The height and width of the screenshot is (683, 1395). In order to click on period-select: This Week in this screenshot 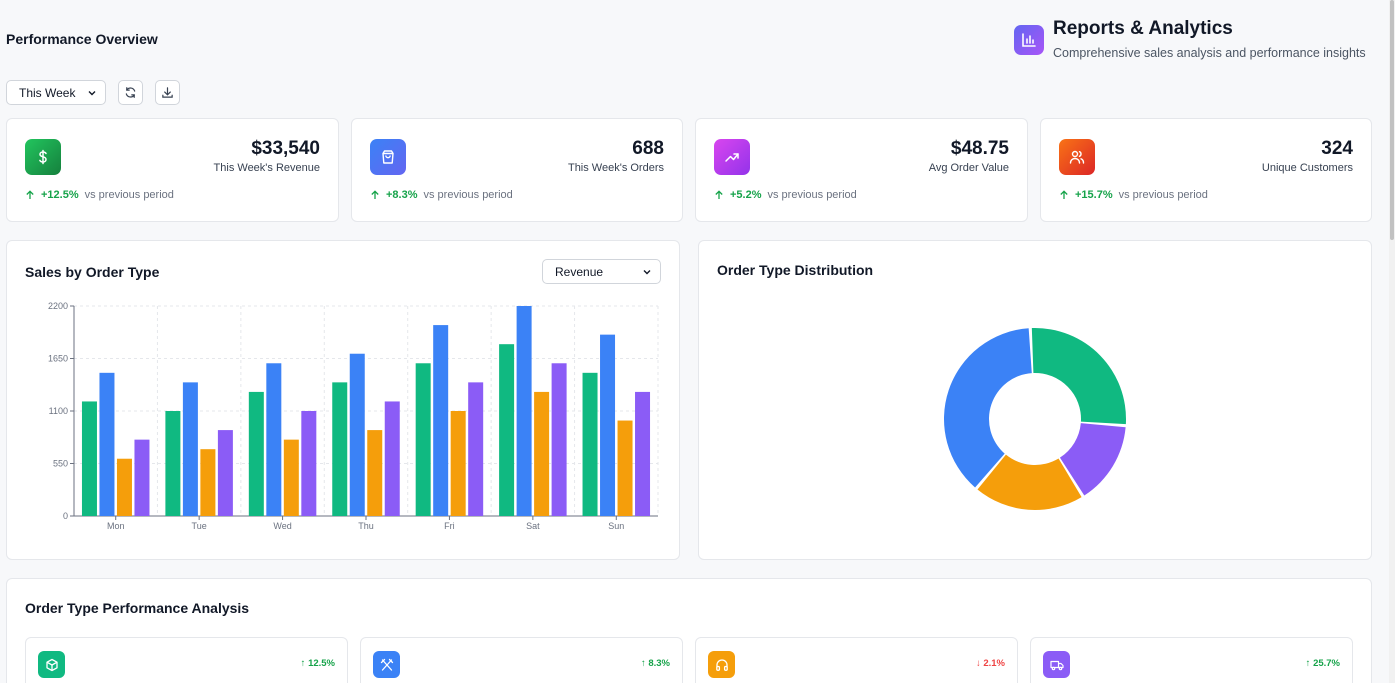, I will do `click(56, 92)`.